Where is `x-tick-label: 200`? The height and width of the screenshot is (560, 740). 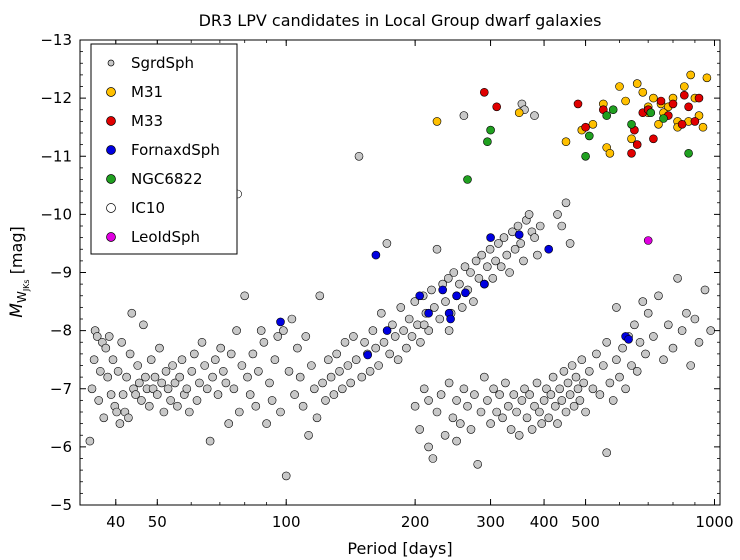
x-tick-label: 200 is located at coordinates (415, 522).